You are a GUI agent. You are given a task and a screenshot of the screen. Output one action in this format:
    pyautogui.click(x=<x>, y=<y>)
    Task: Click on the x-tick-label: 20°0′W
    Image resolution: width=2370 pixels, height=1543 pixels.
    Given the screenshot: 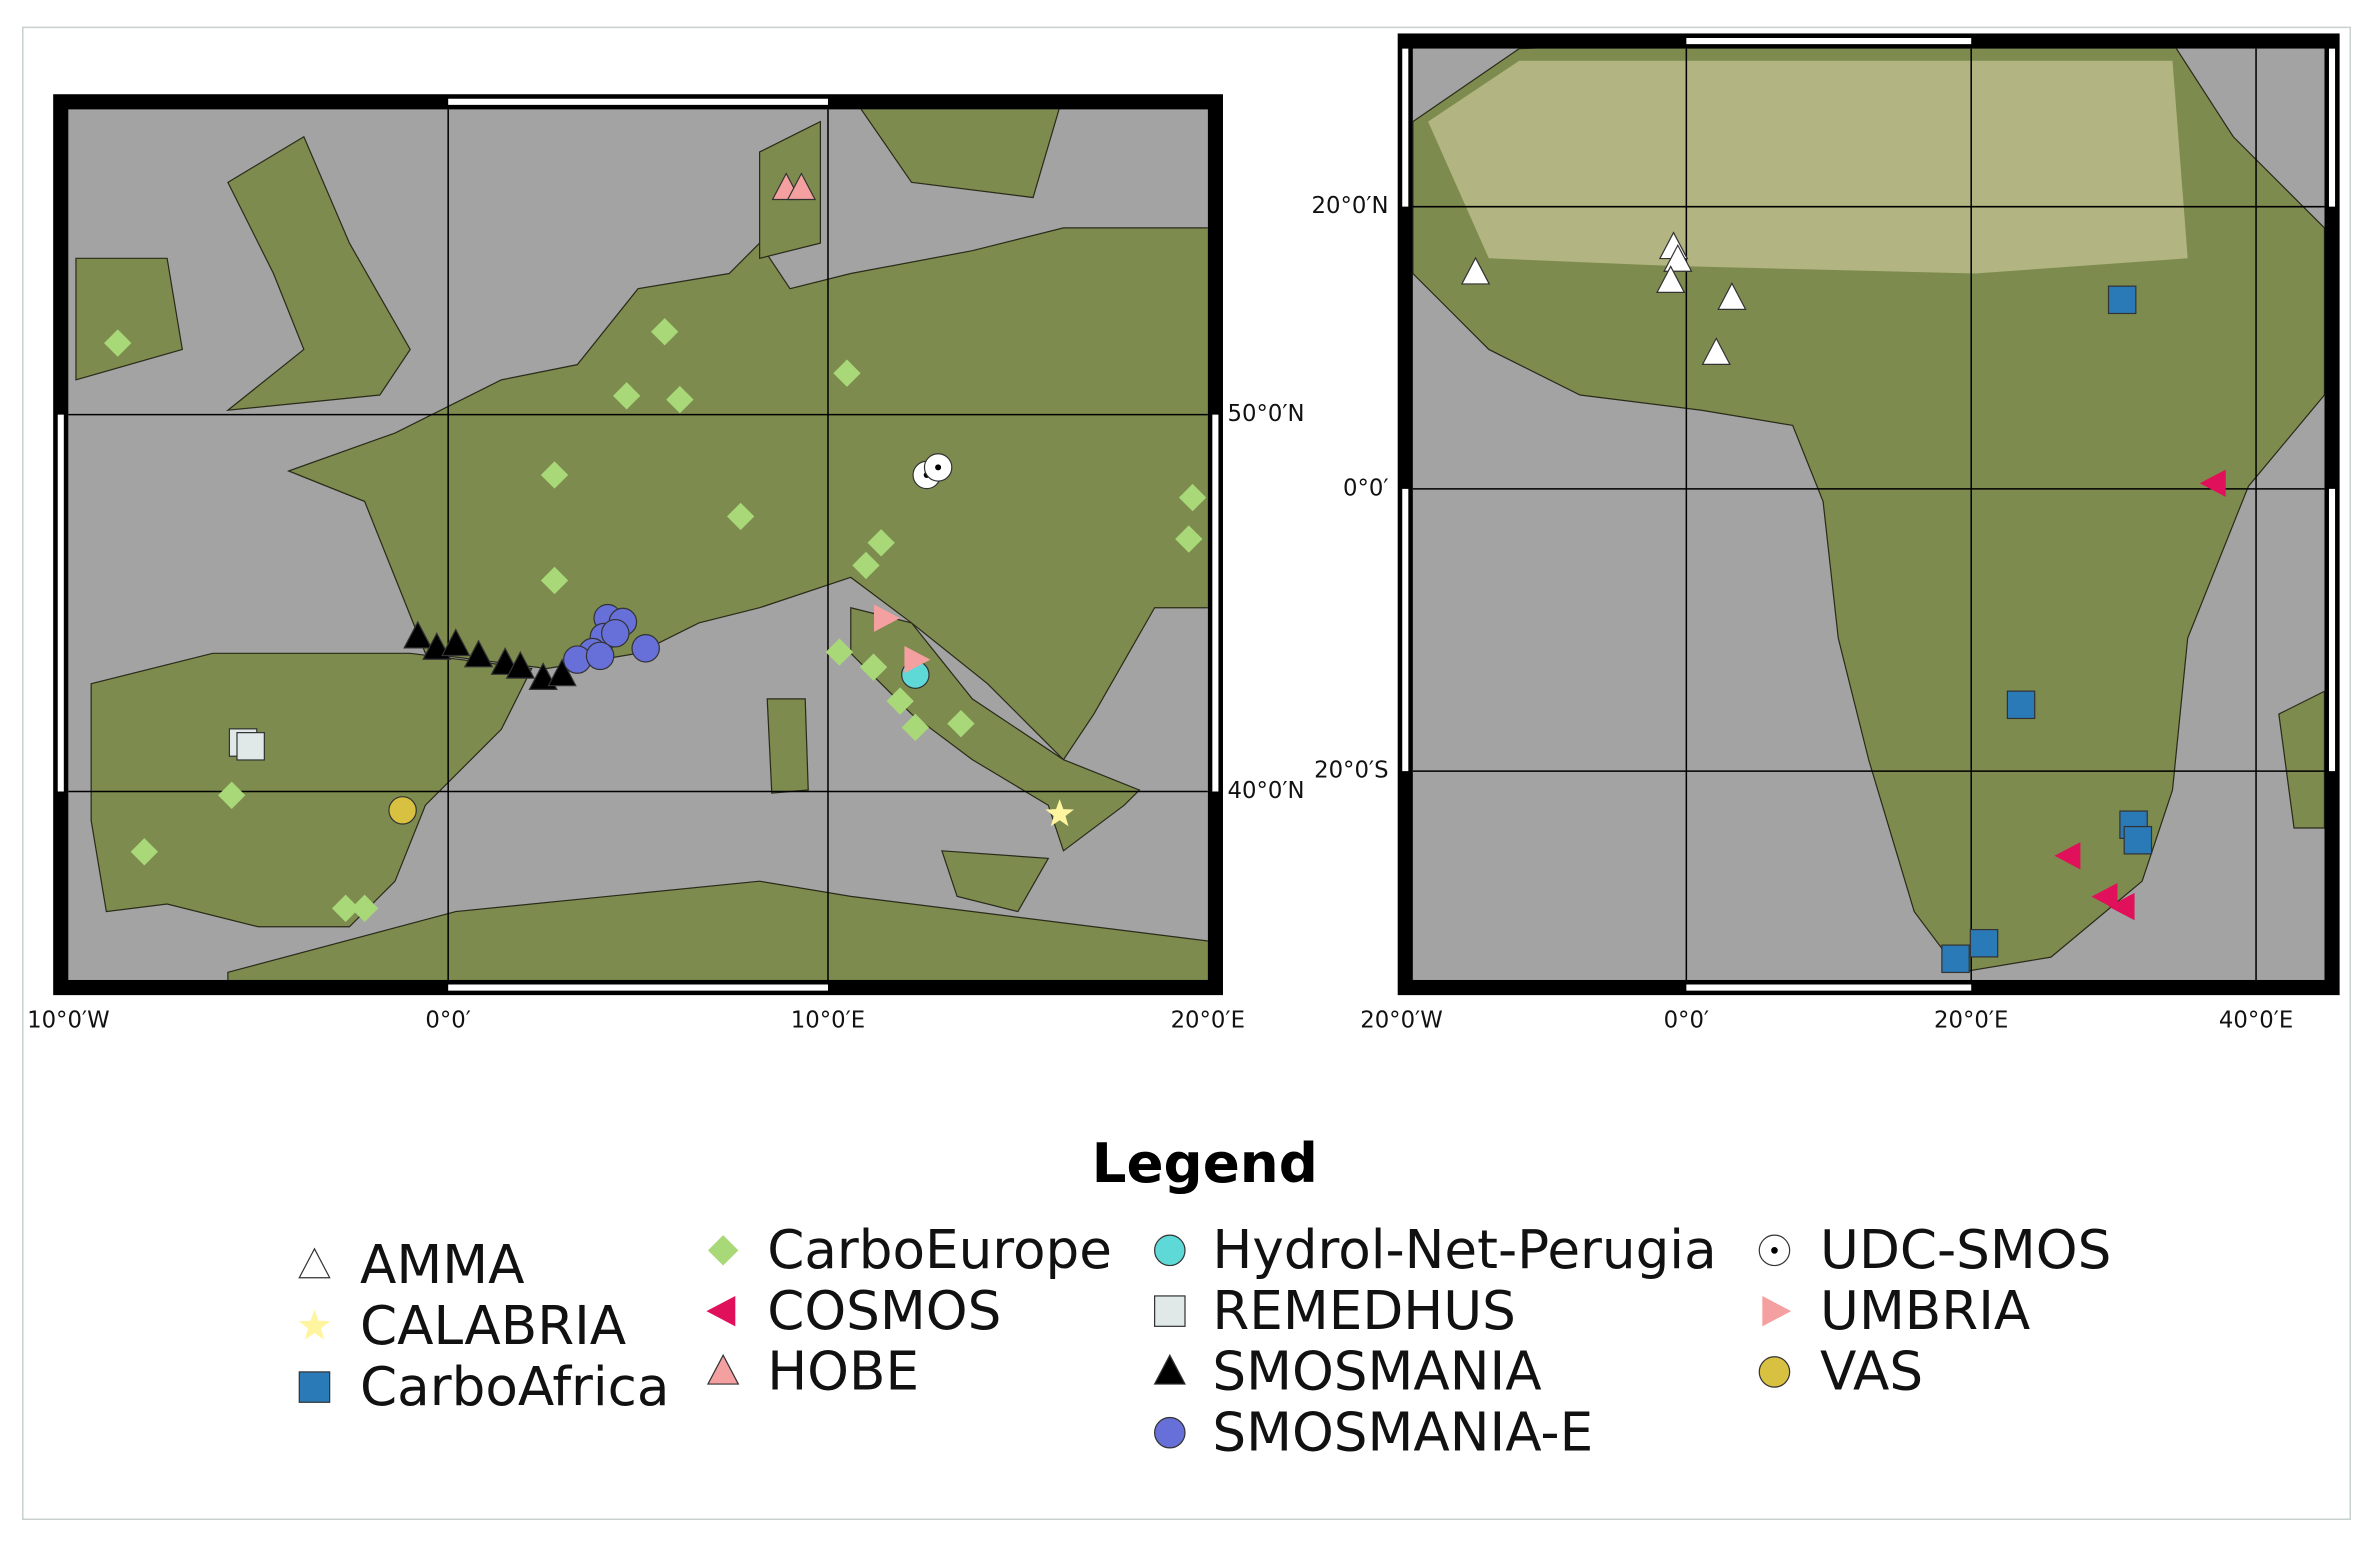 What is the action you would take?
    pyautogui.click(x=1401, y=1020)
    